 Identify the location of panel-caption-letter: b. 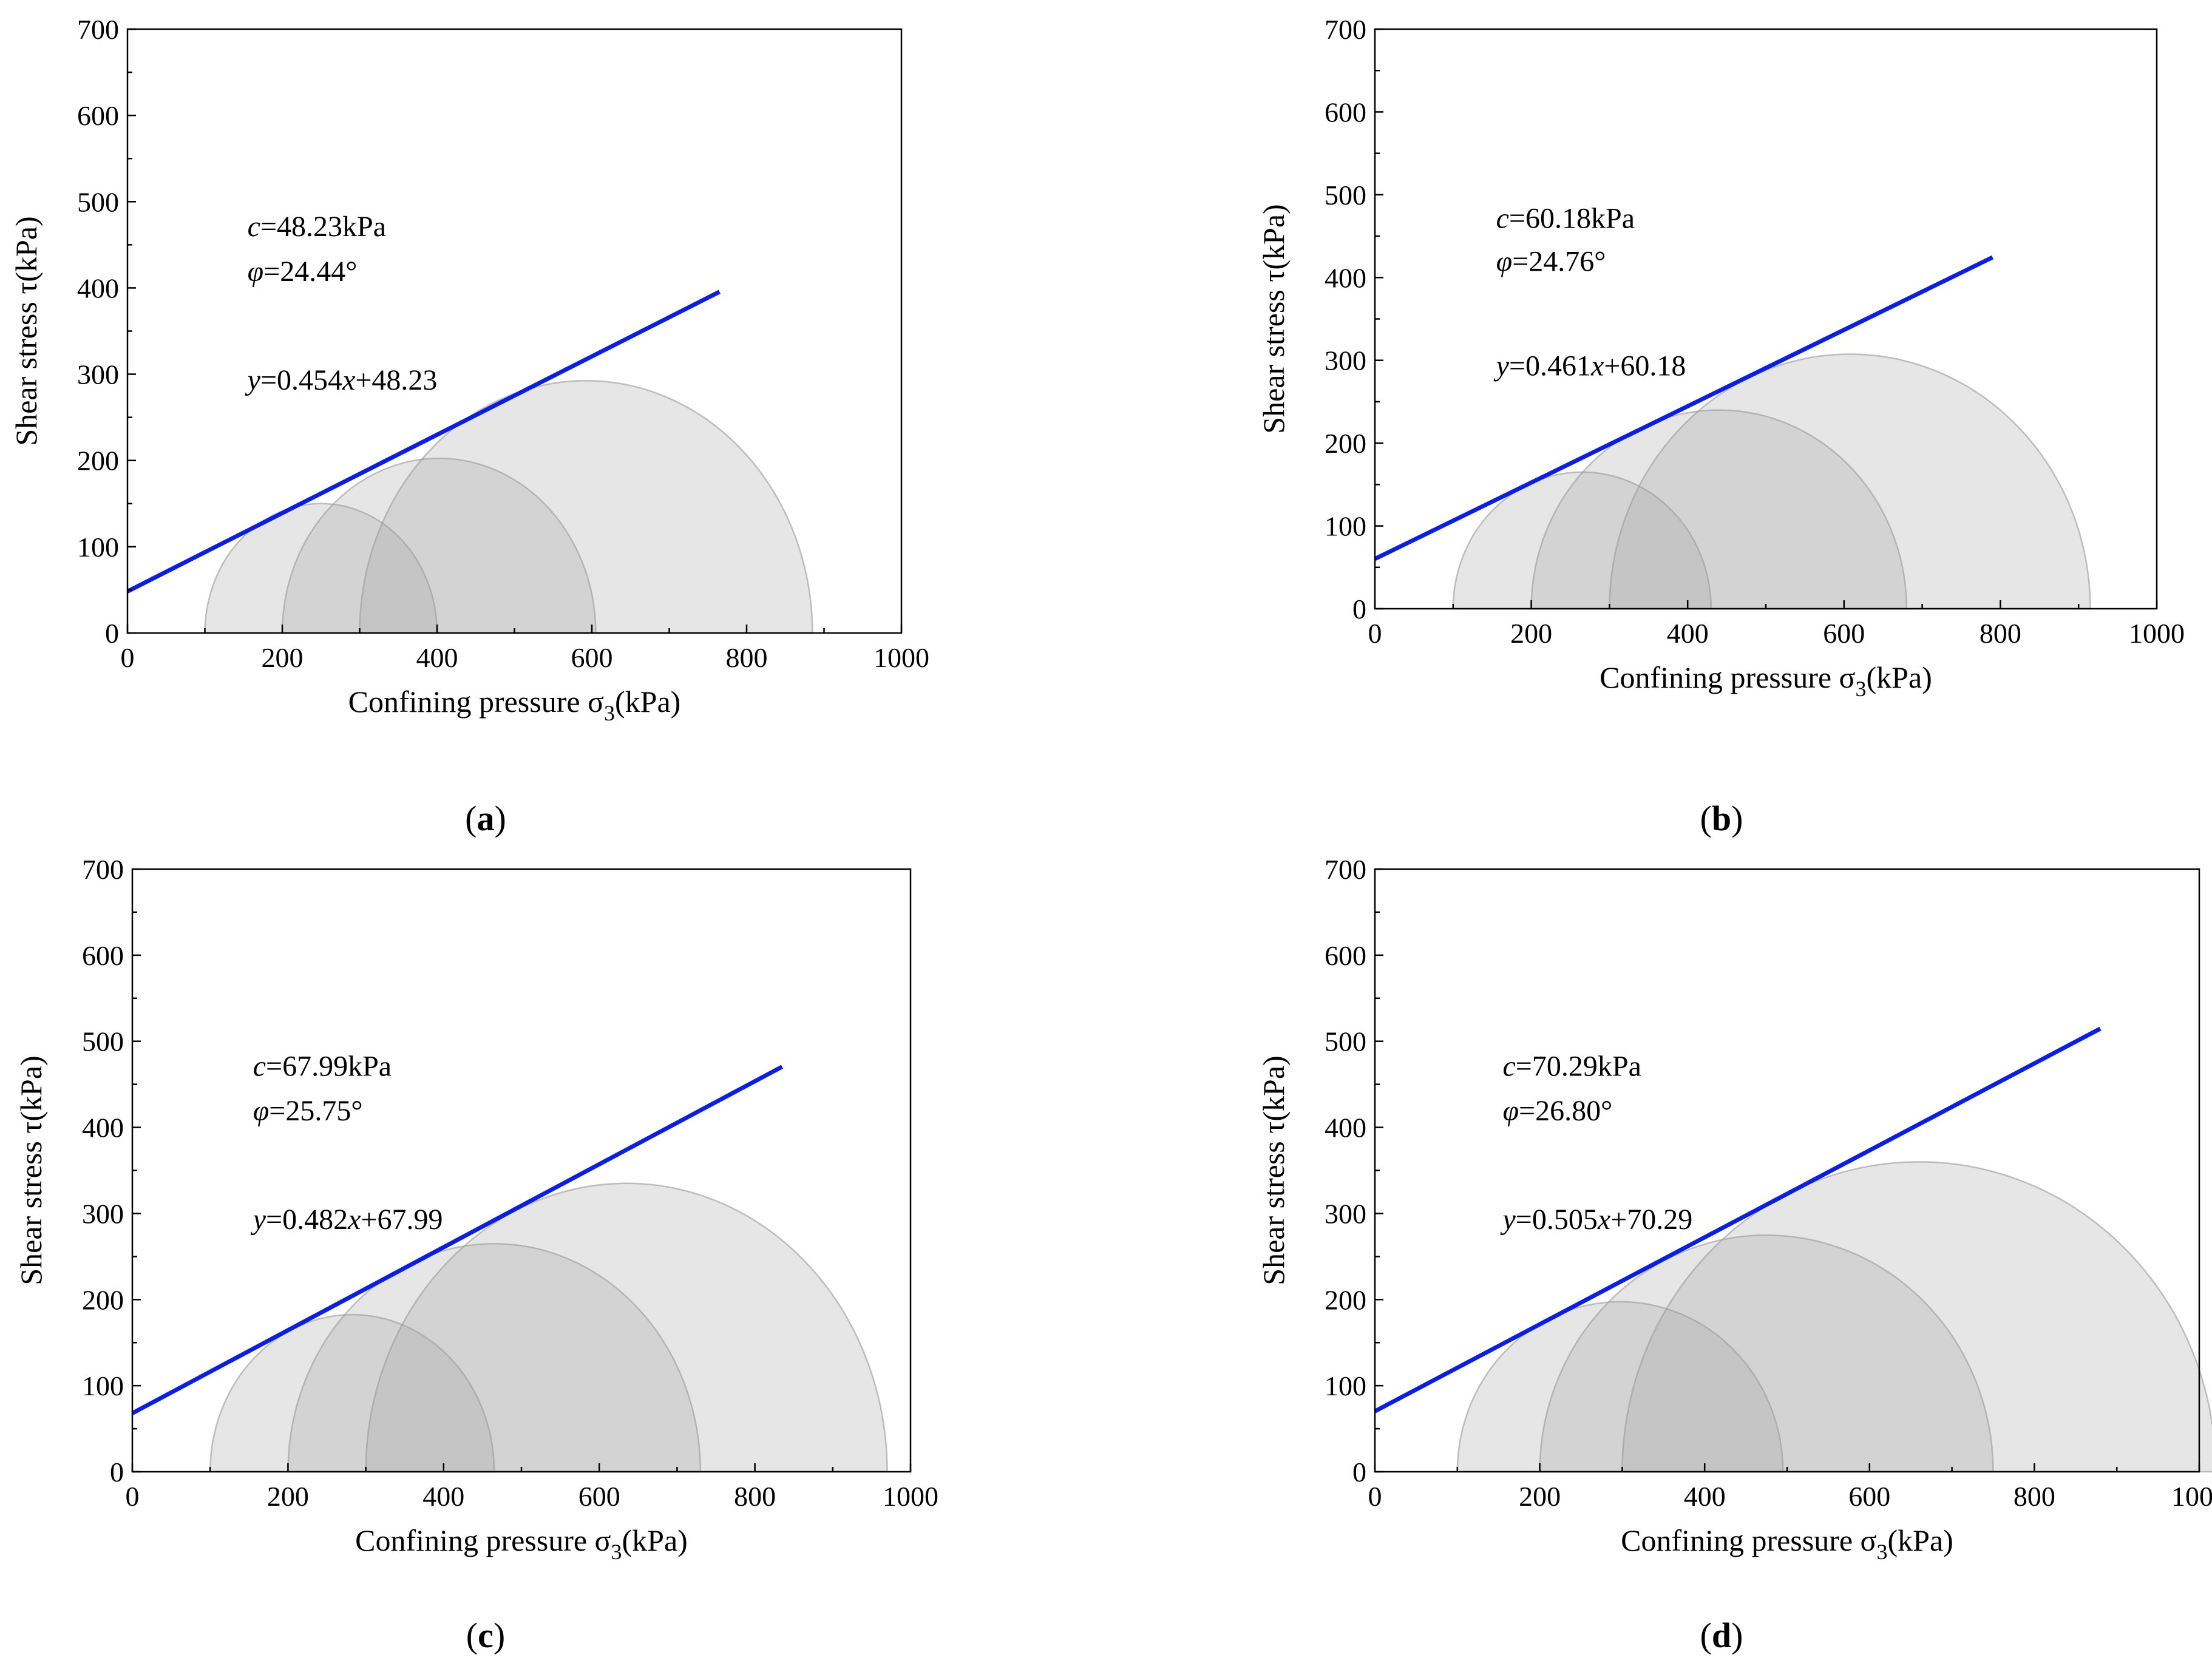
(1721, 819).